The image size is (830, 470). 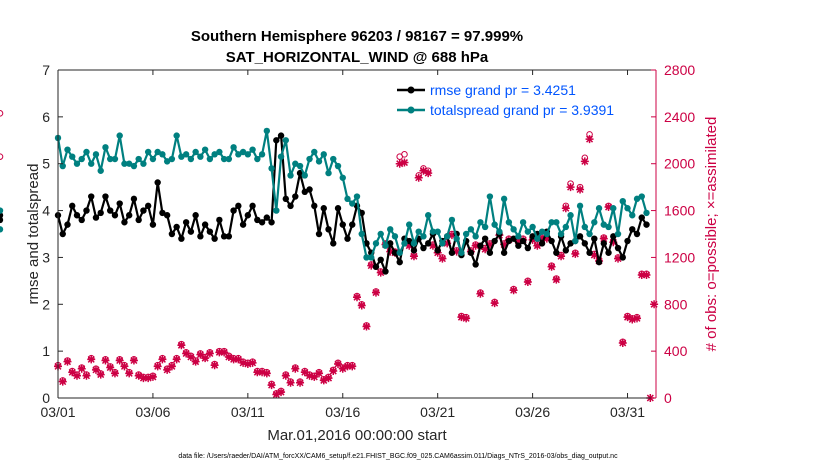 I want to click on x-tick-label: 03/16, so click(x=342, y=412).